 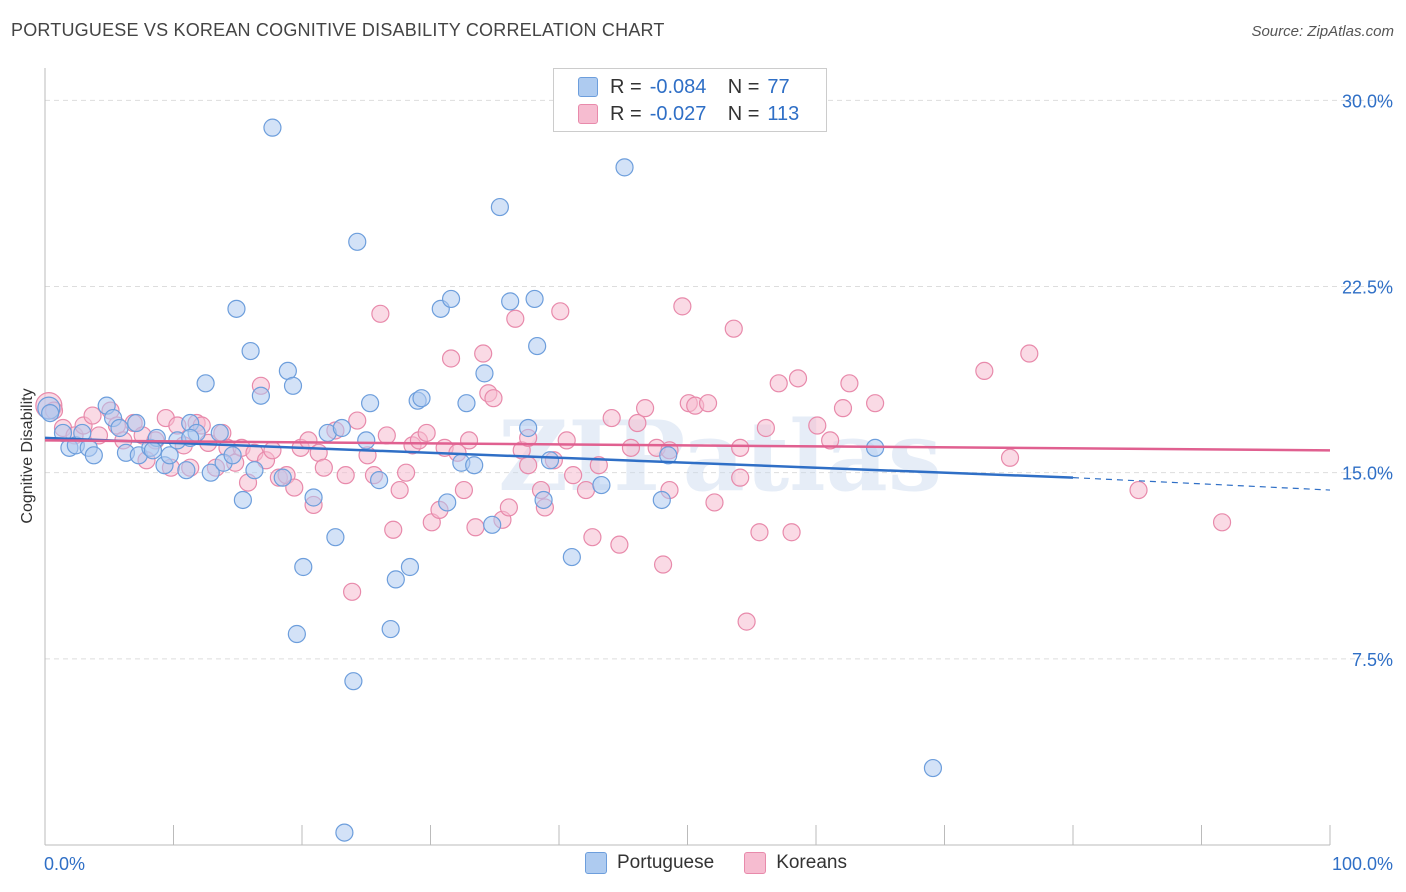 I want to click on legend-item-portuguese: Portuguese, so click(x=649, y=863).